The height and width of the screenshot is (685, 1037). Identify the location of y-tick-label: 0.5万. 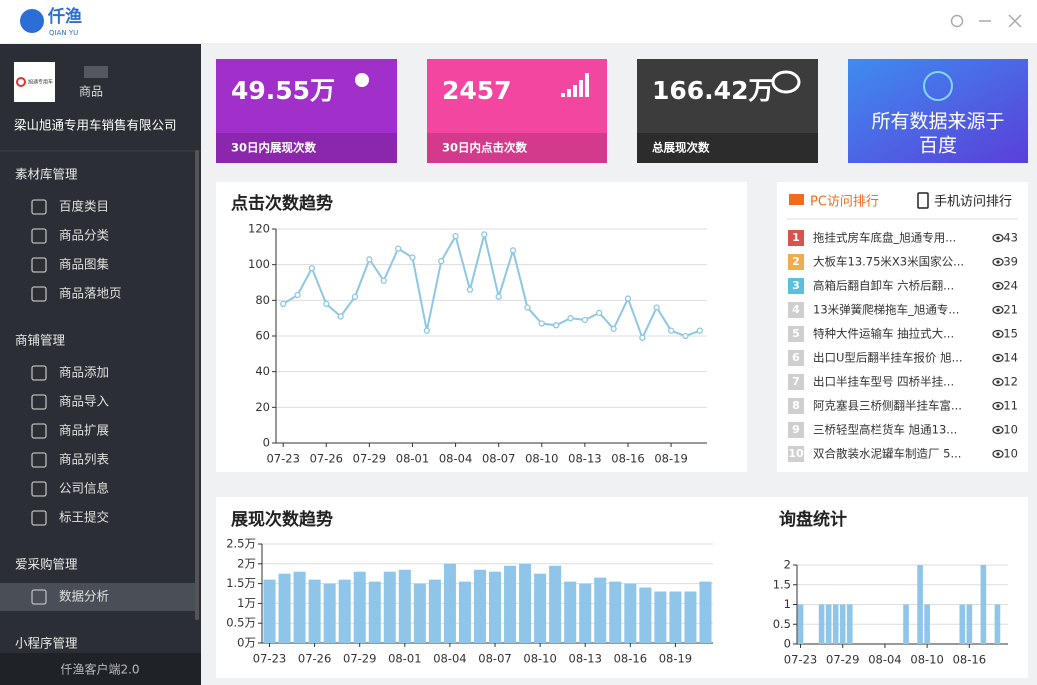
(241, 623).